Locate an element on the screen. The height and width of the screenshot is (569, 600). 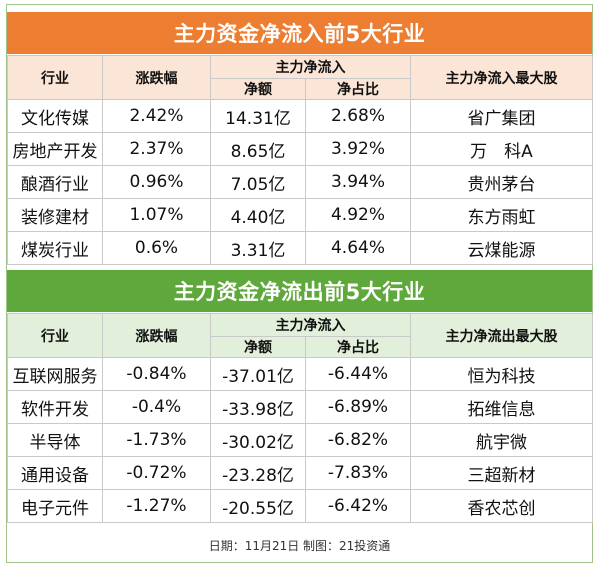
industry-cell: 软件开发 is located at coordinates (55, 407).